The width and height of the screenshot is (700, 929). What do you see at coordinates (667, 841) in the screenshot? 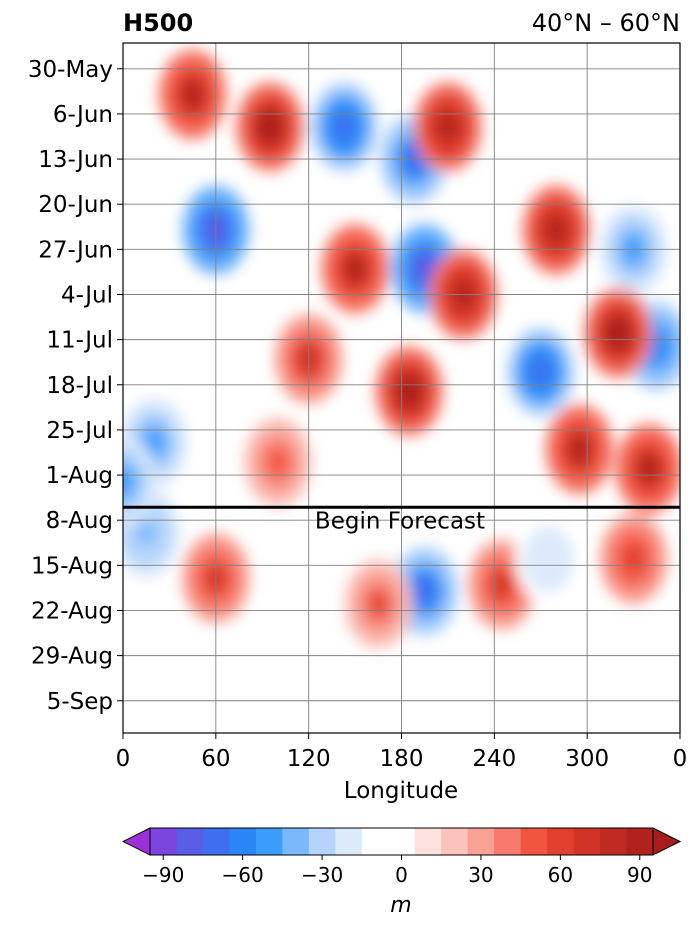
I see `colorbar-extend-high` at bounding box center [667, 841].